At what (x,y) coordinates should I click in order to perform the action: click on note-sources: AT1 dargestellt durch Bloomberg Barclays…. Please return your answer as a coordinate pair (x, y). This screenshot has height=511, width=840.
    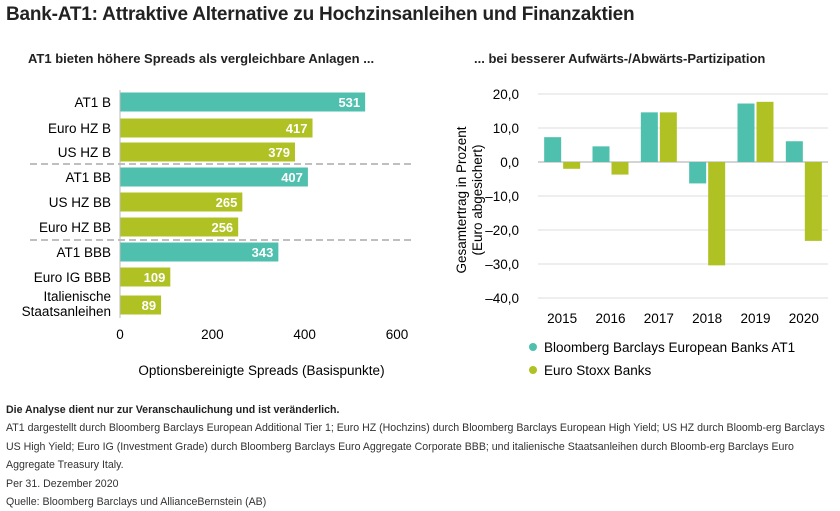
    Looking at the image, I should click on (415, 447).